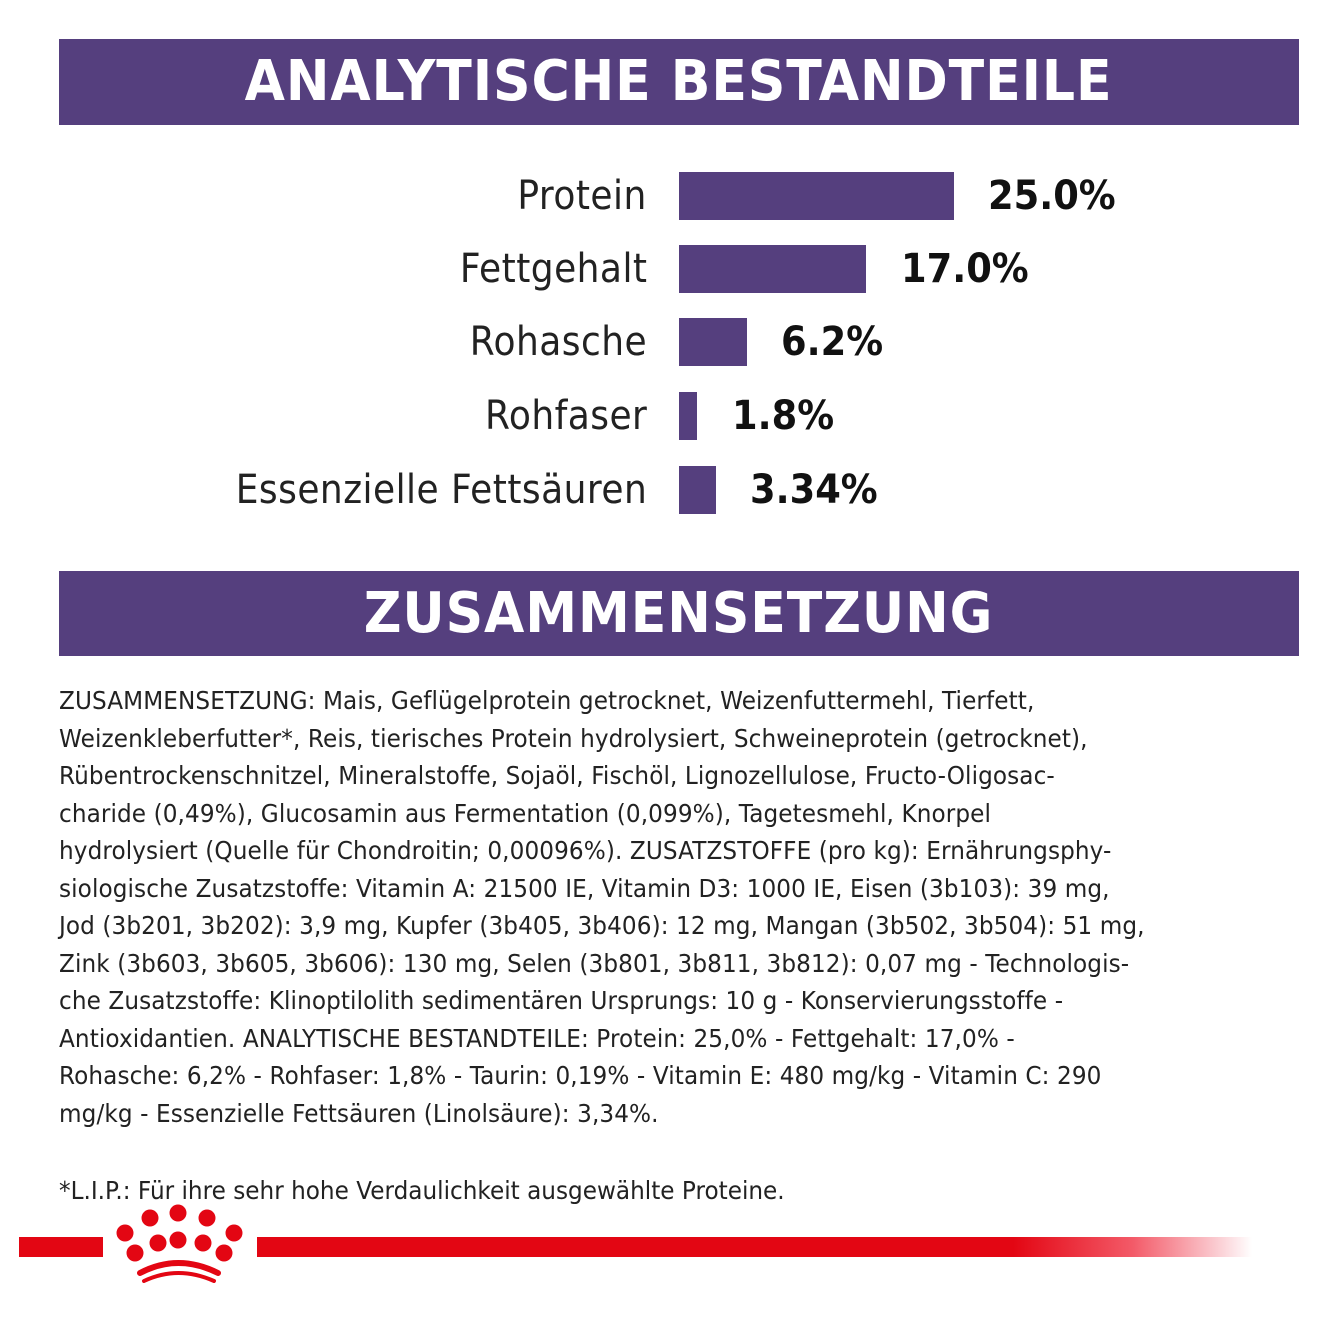  What do you see at coordinates (660, 342) in the screenshot?
I see `chart-row-rohasche: Rohasche 6.2%` at bounding box center [660, 342].